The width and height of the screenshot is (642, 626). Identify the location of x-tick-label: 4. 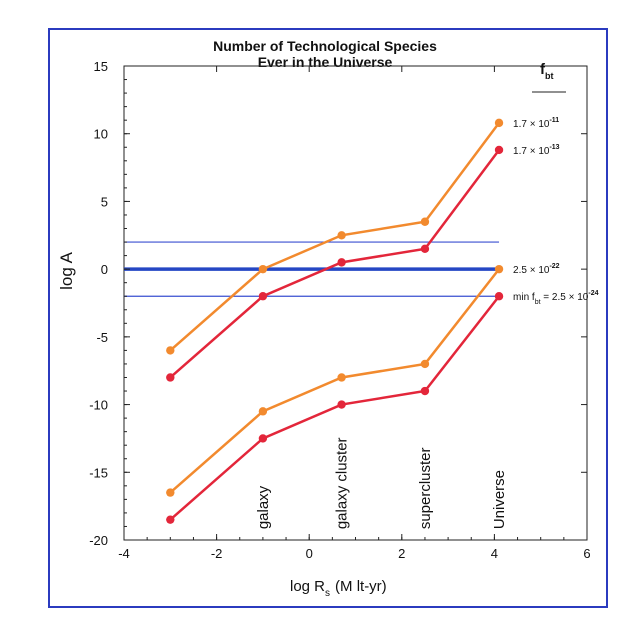
(494, 553).